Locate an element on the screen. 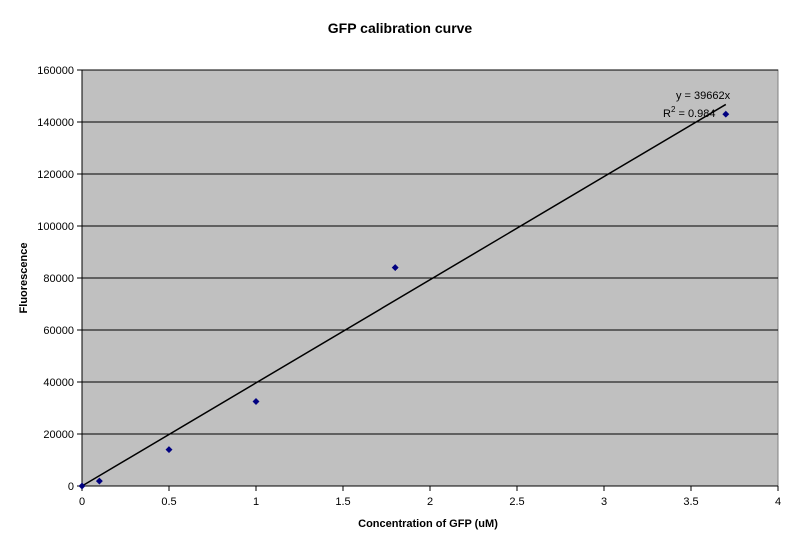  trendline-equation: y = 39662x is located at coordinates (703, 96).